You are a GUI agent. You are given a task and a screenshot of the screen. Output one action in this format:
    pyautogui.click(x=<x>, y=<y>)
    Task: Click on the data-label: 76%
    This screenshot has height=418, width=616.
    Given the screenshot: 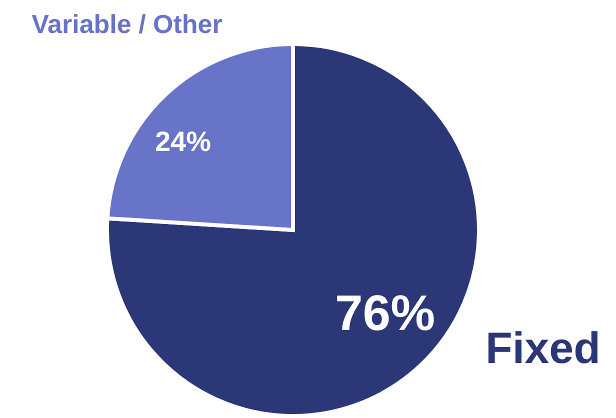 What is the action you would take?
    pyautogui.click(x=385, y=313)
    